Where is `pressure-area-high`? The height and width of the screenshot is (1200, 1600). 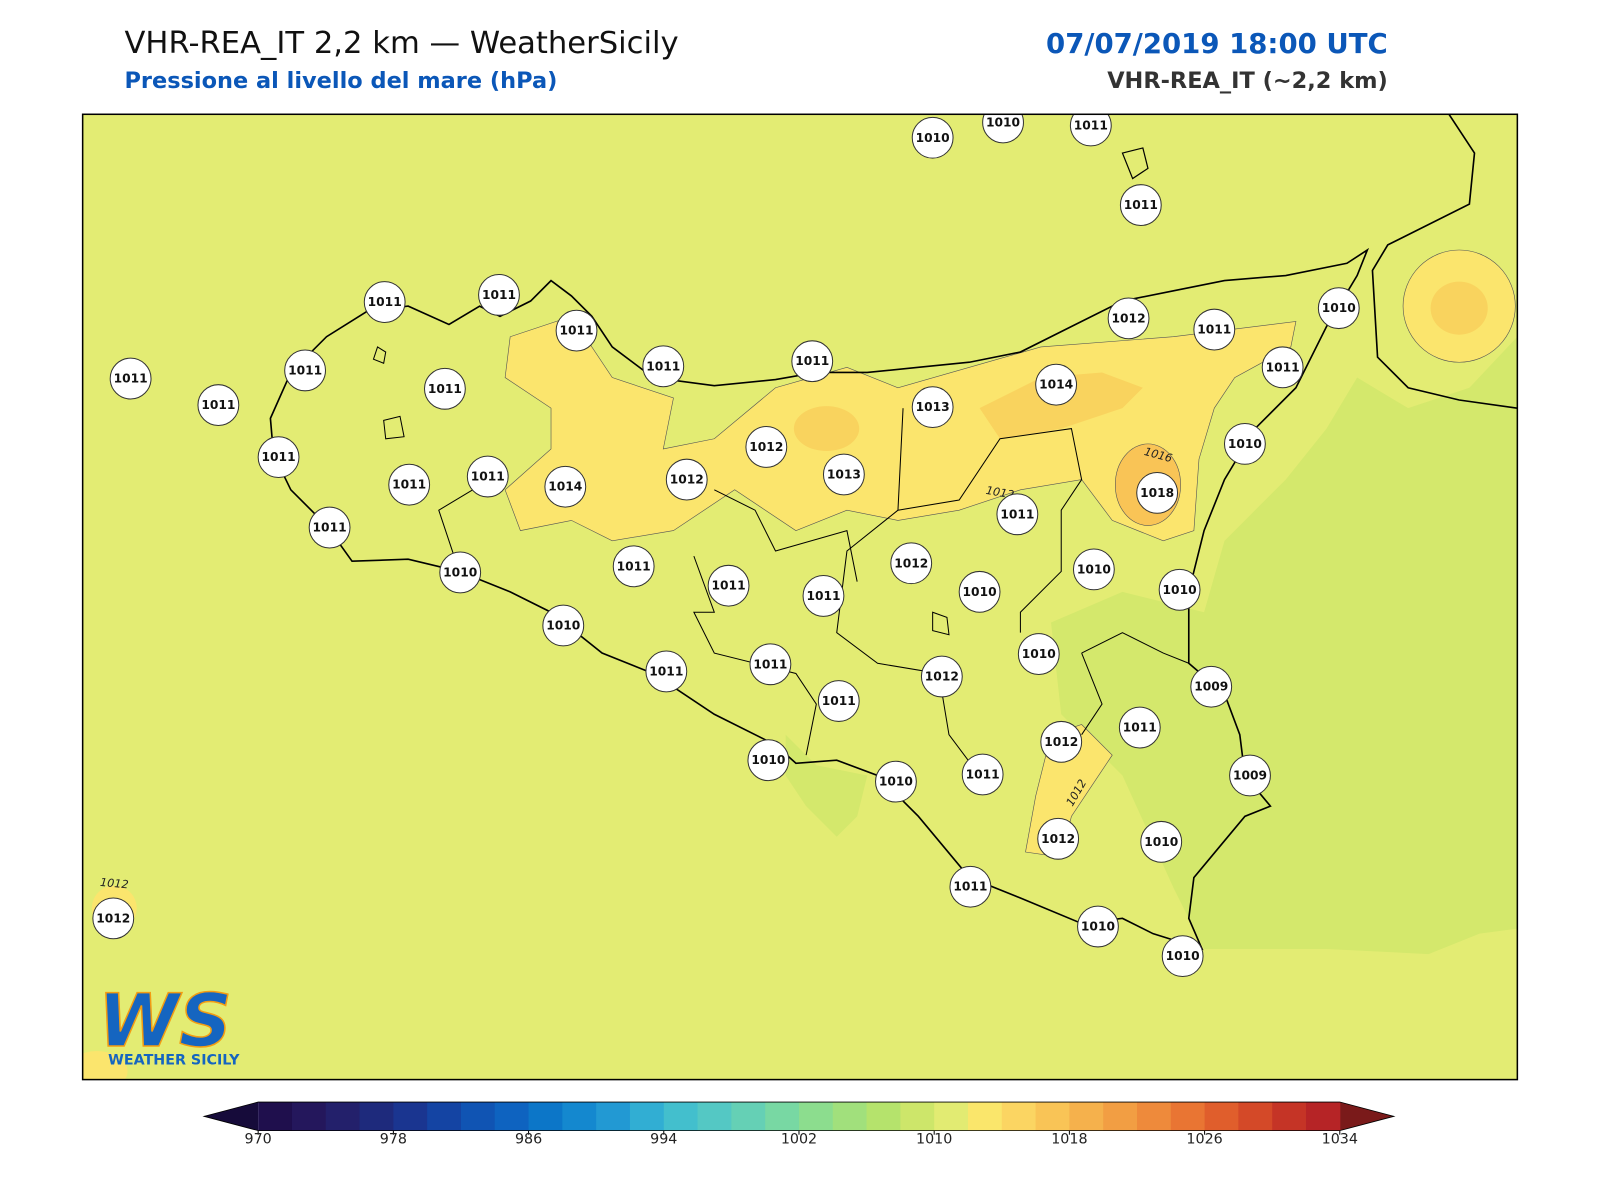 pressure-area-high is located at coordinates (105, 1065).